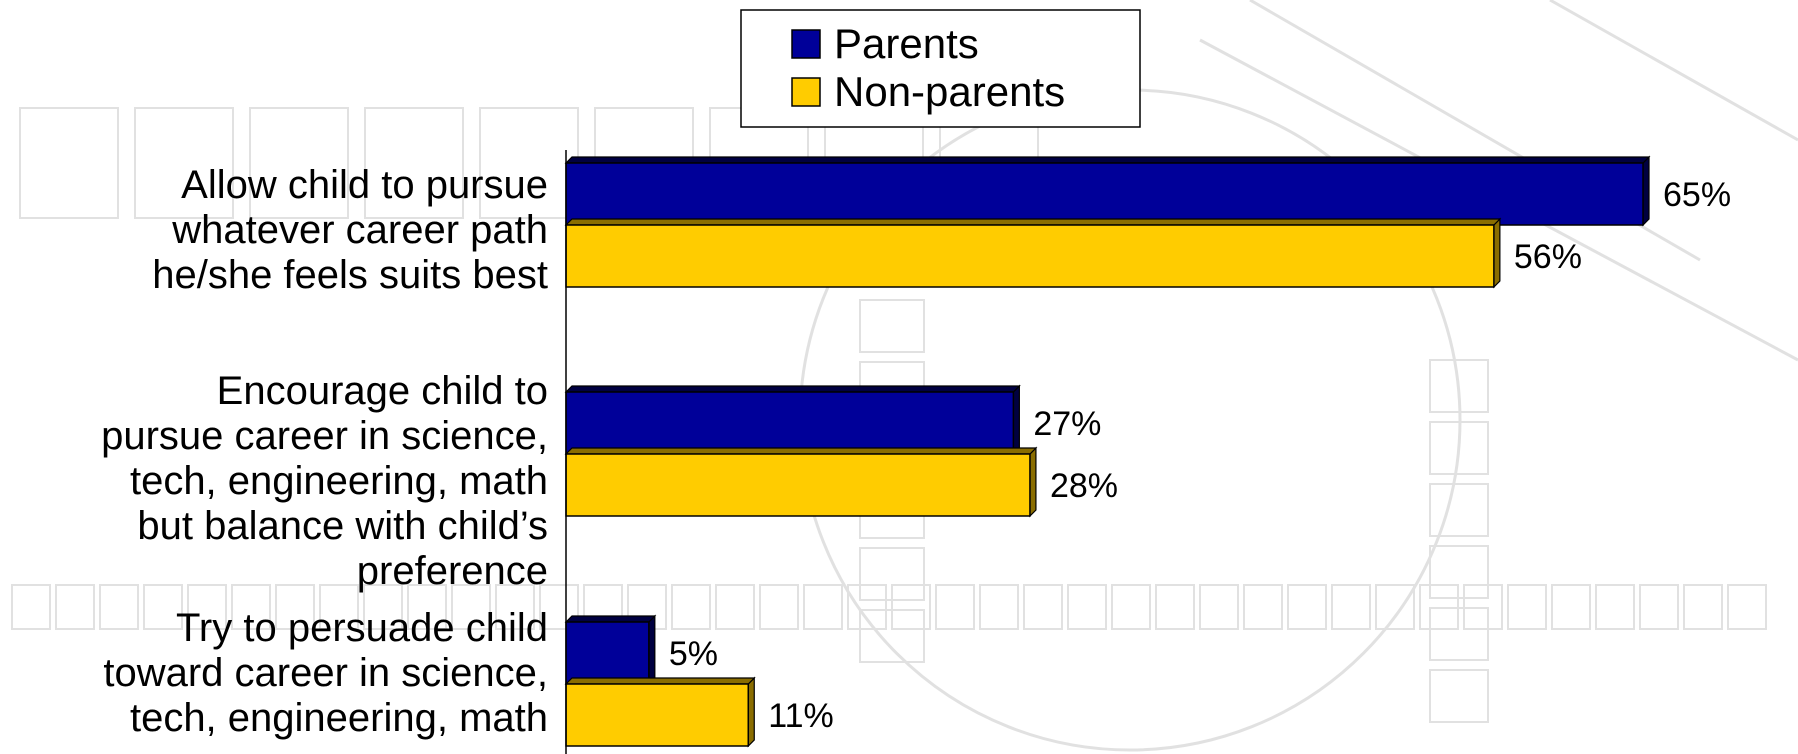  Describe the element at coordinates (806, 44) in the screenshot. I see `legend-swatch-parents` at that location.